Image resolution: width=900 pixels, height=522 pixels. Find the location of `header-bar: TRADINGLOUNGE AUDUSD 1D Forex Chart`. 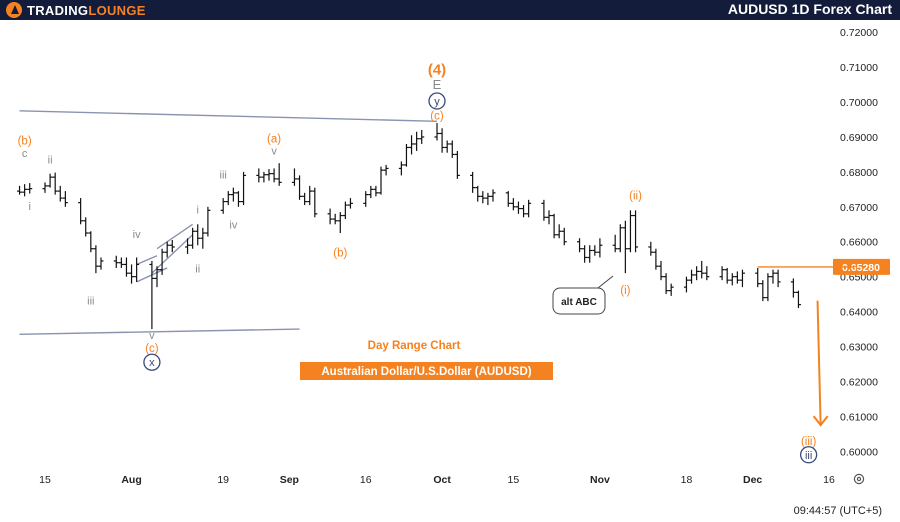

header-bar: TRADINGLOUNGE AUDUSD 1D Forex Chart is located at coordinates (450, 10).